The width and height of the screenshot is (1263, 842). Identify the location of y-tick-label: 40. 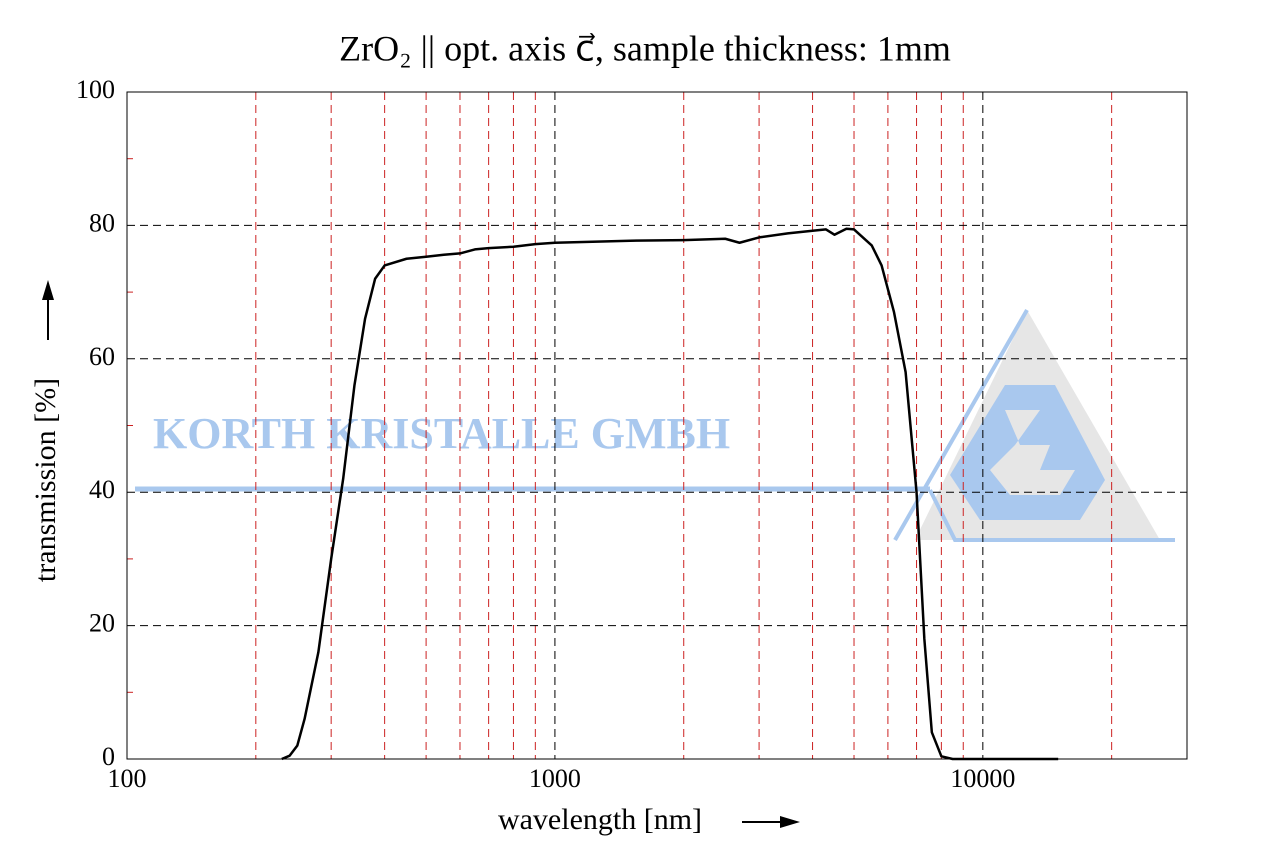
(102, 489).